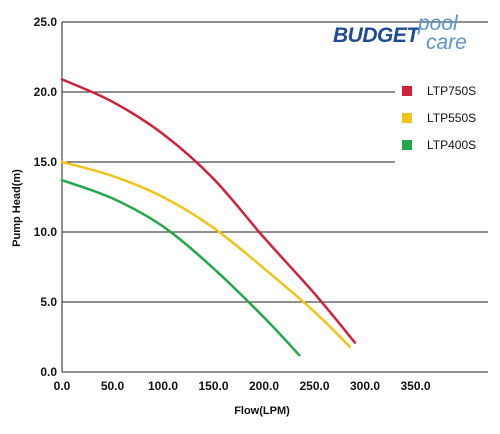 The width and height of the screenshot is (500, 434). What do you see at coordinates (264, 386) in the screenshot?
I see `x-tick-label-4: 200.0` at bounding box center [264, 386].